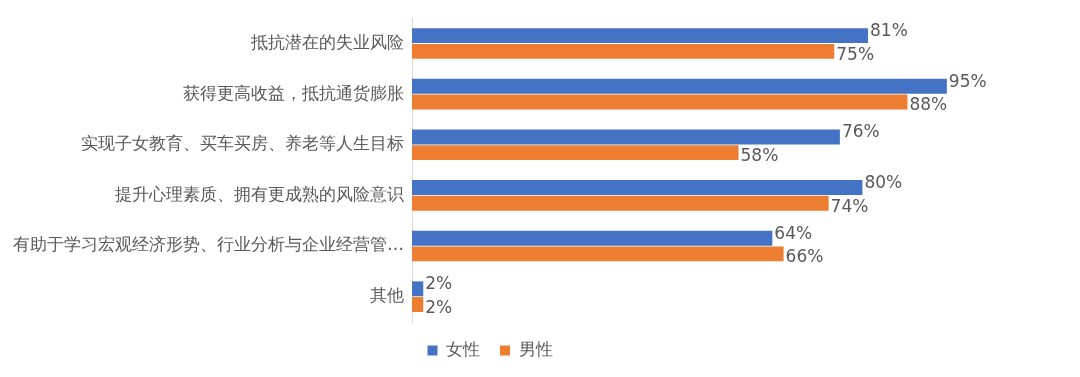  I want to click on data-label: 75%, so click(855, 53).